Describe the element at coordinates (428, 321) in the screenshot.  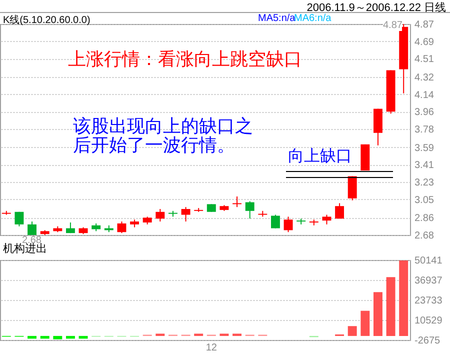
I see `y-tick-label: 10529` at that location.